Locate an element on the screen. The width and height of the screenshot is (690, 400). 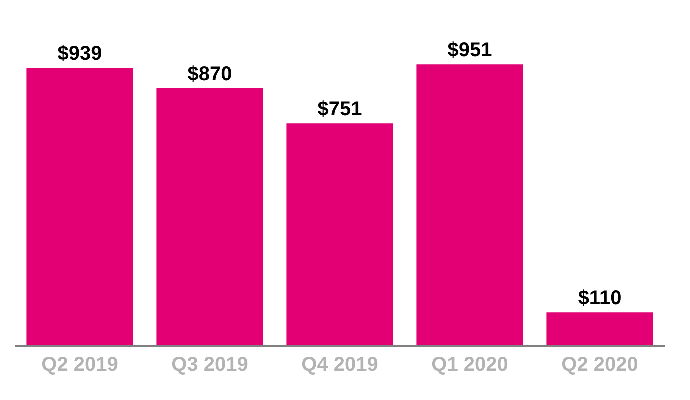
data-label: $870 is located at coordinates (210, 75).